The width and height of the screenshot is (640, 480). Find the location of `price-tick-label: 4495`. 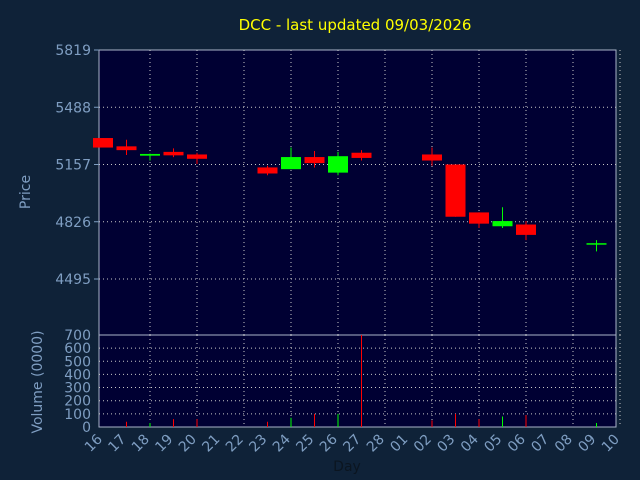

price-tick-label: 4495 is located at coordinates (73, 280).